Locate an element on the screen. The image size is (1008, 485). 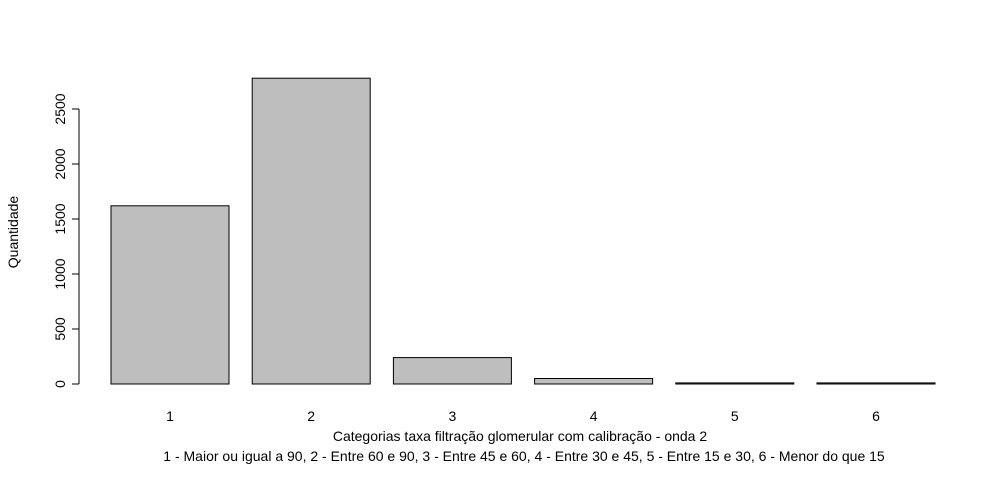
x-tick-label: 1 is located at coordinates (170, 416).